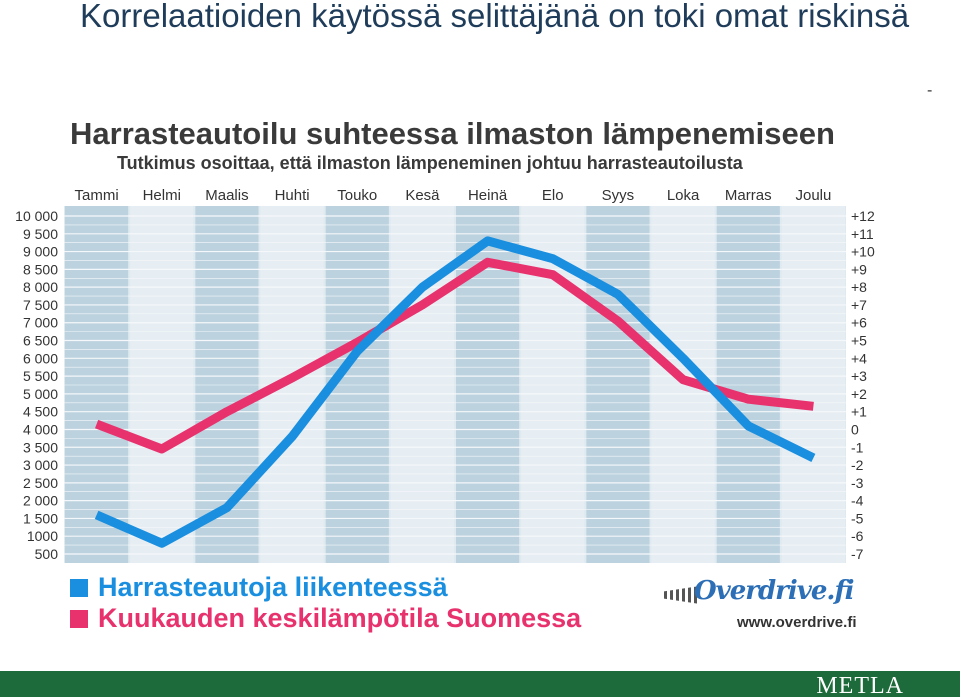 The height and width of the screenshot is (700, 960). Describe the element at coordinates (480, 685) in the screenshot. I see `footer-bar: METLA` at that location.